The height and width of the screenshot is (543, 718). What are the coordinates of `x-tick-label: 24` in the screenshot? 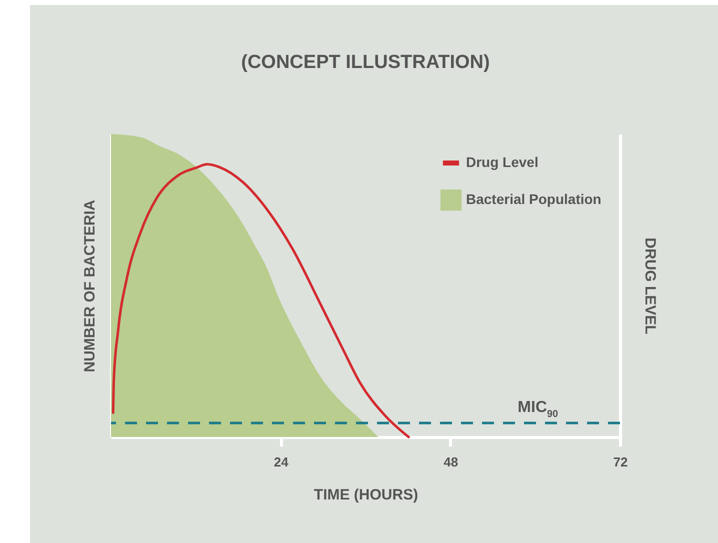 It's located at (282, 462).